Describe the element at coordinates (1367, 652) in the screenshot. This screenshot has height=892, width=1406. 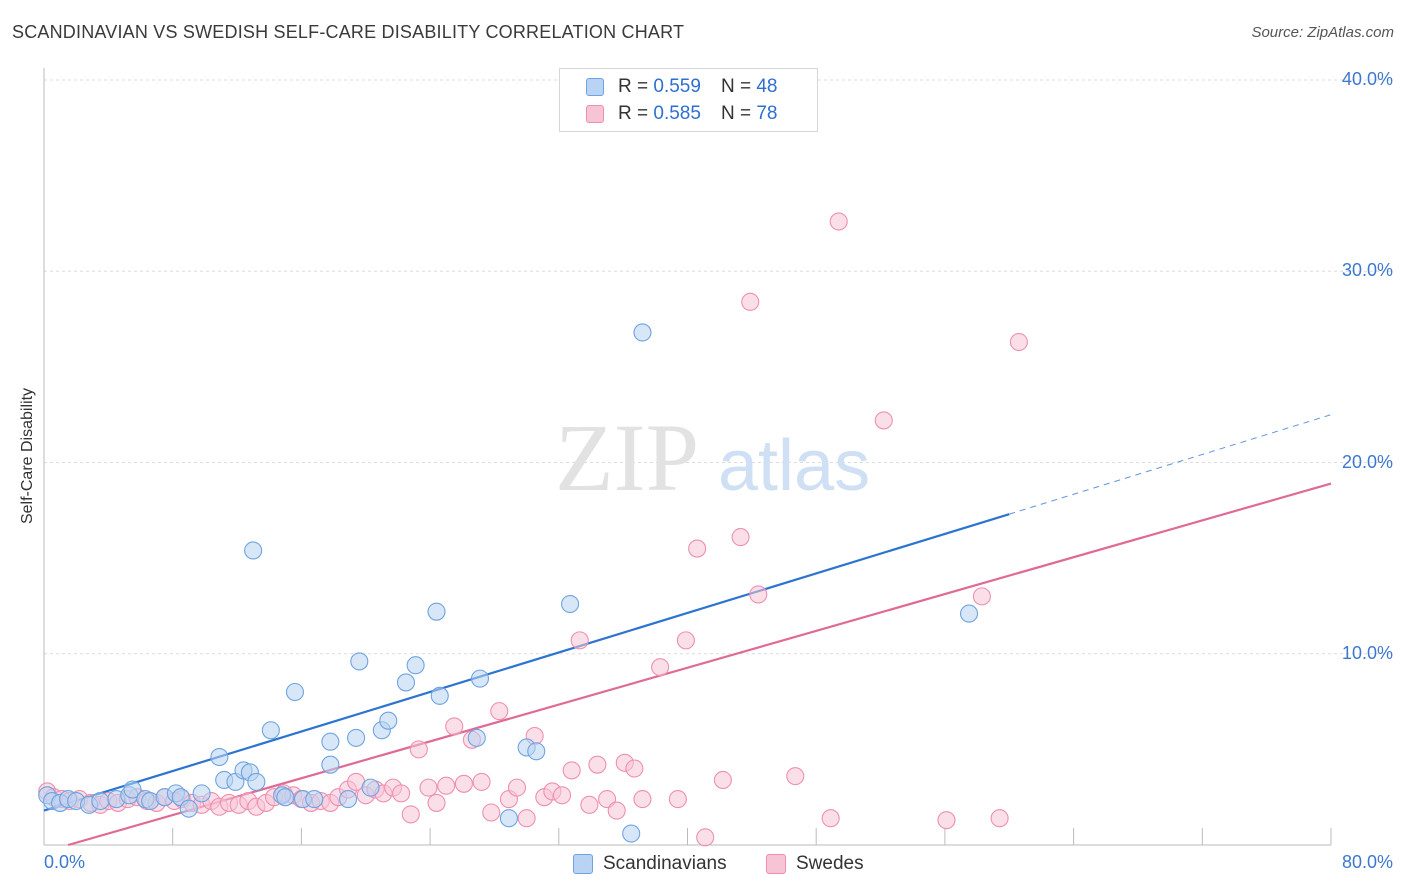
I see `y-tick-label: 10.0%` at that location.